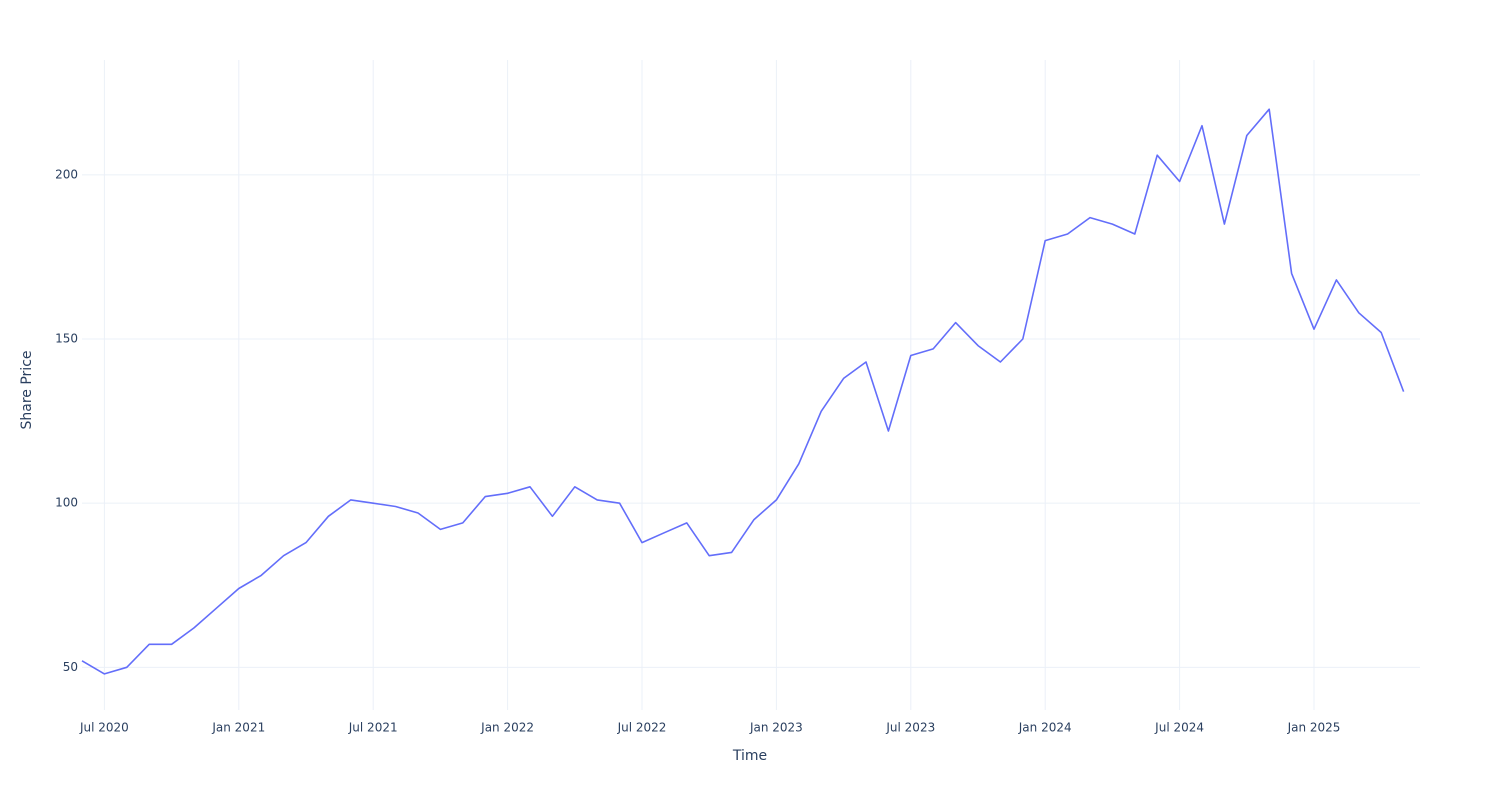 The height and width of the screenshot is (800, 1500). I want to click on x-axis-title: Time, so click(749, 756).